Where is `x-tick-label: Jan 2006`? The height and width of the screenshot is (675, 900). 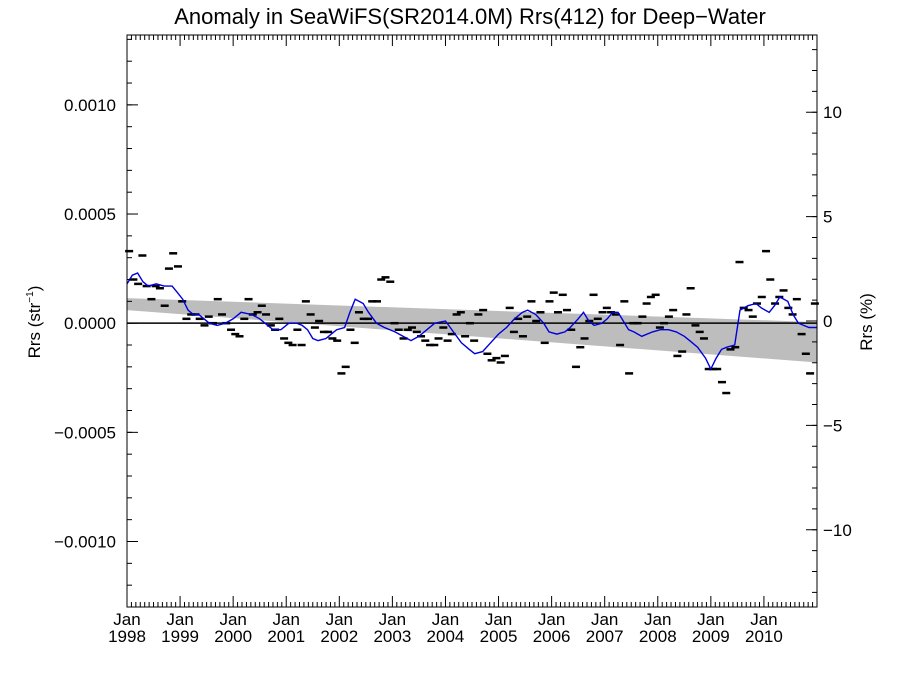 x-tick-label: Jan 2006 is located at coordinates (552, 628).